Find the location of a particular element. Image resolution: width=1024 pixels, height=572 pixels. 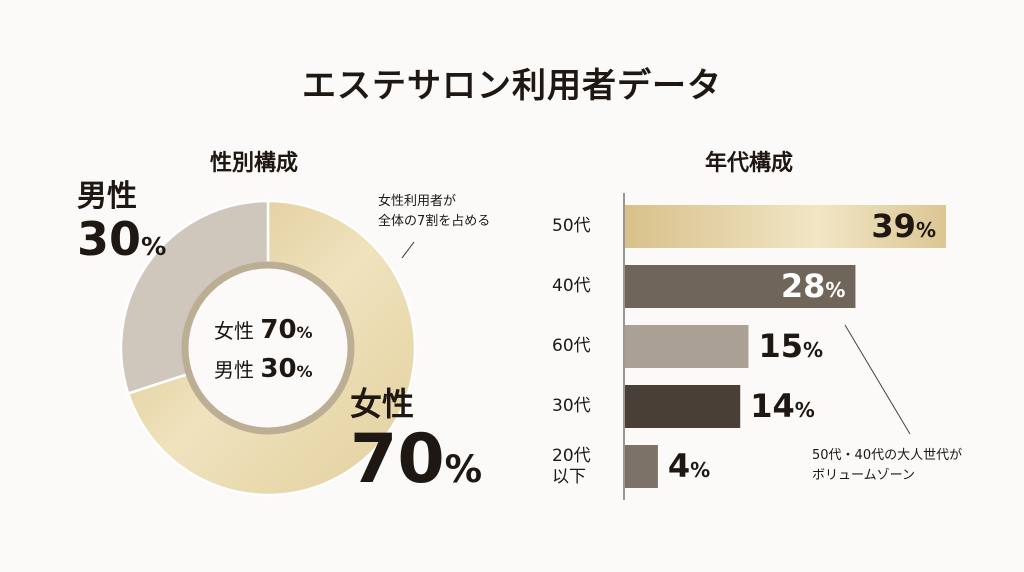

center-female-value: 70 is located at coordinates (278, 330).